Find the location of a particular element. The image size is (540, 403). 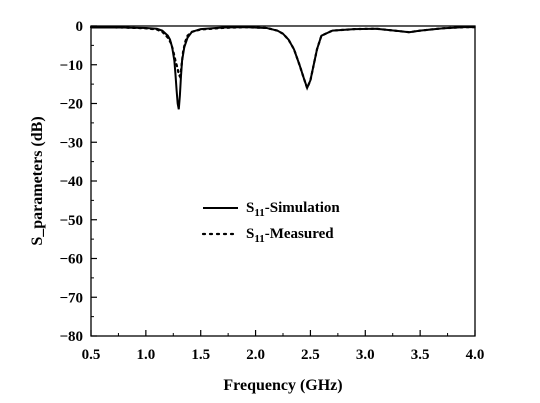

x-tick-label: 1.5 is located at coordinates (200, 355).